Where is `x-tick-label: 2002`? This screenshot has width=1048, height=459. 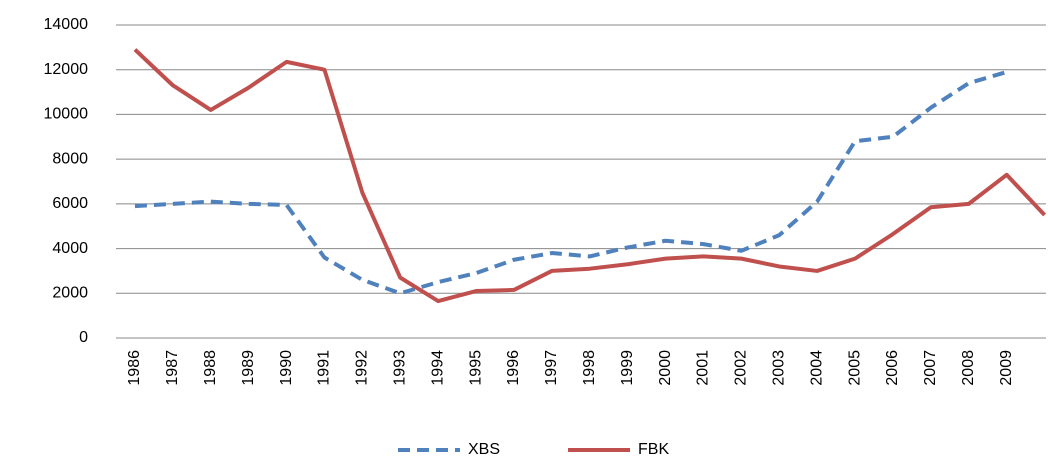
x-tick-label: 2002 is located at coordinates (741, 368).